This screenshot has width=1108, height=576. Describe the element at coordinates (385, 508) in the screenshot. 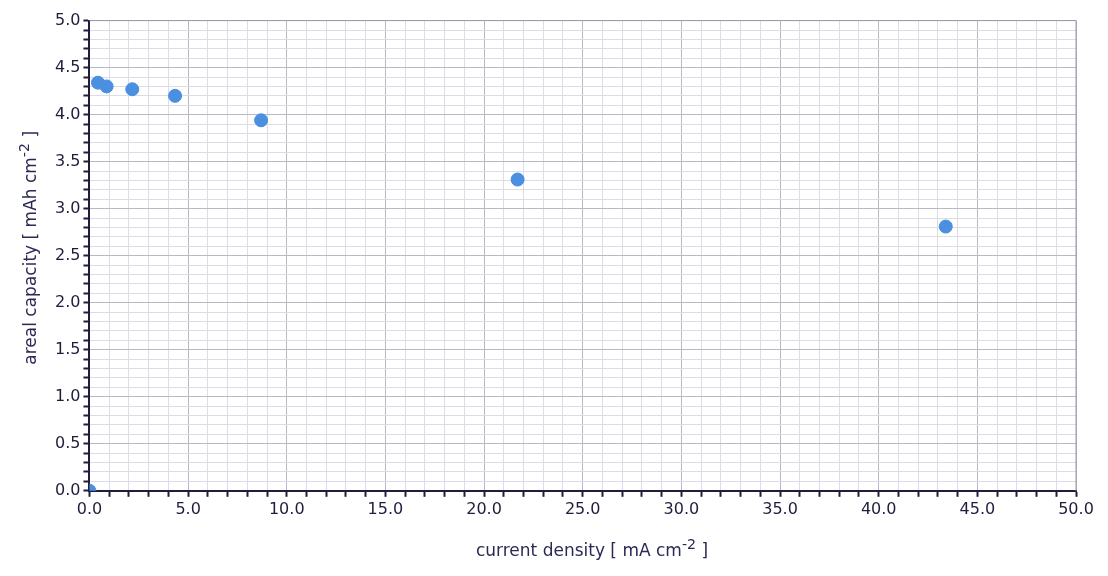

I see `x-tick-label: 15.0` at that location.